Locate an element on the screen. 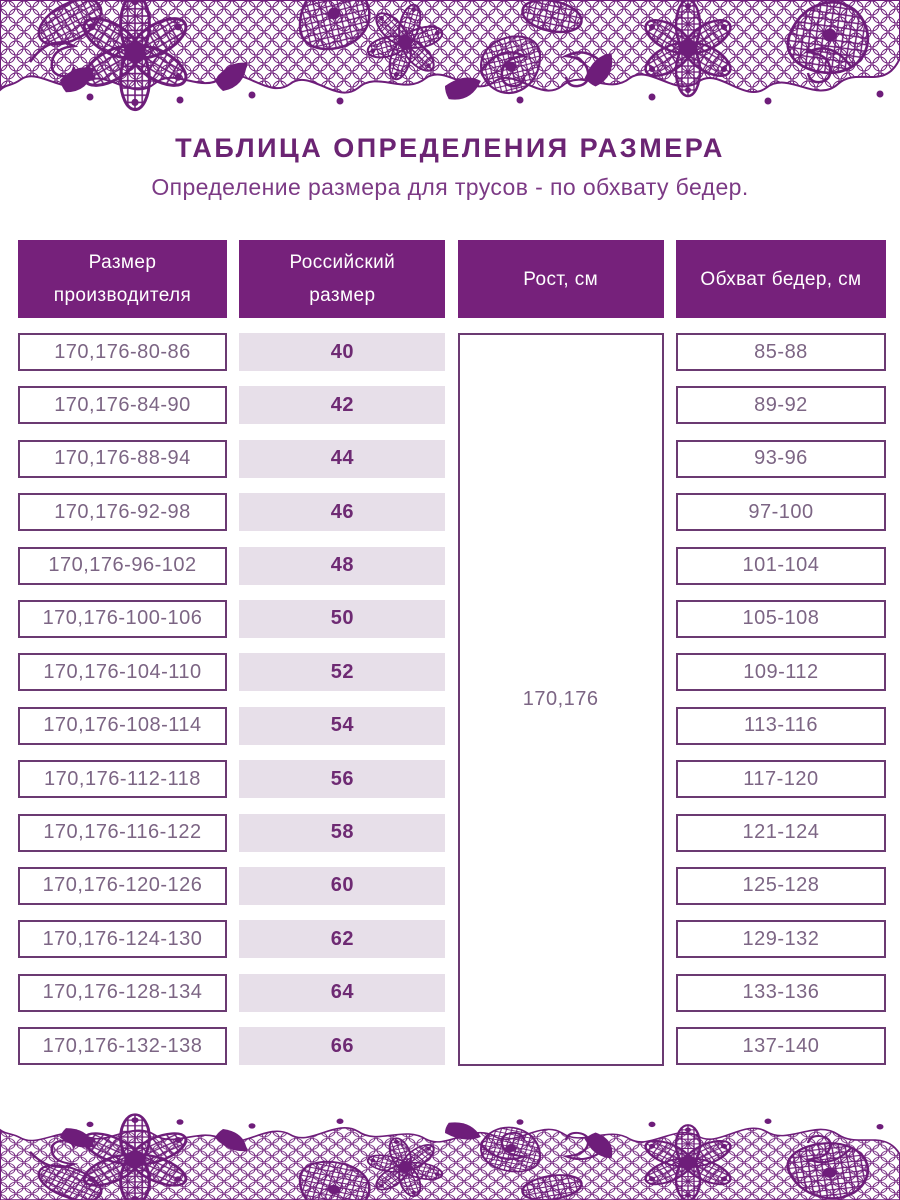 The height and width of the screenshot is (1200, 900). russian-size-cell: 60 is located at coordinates (342, 885).